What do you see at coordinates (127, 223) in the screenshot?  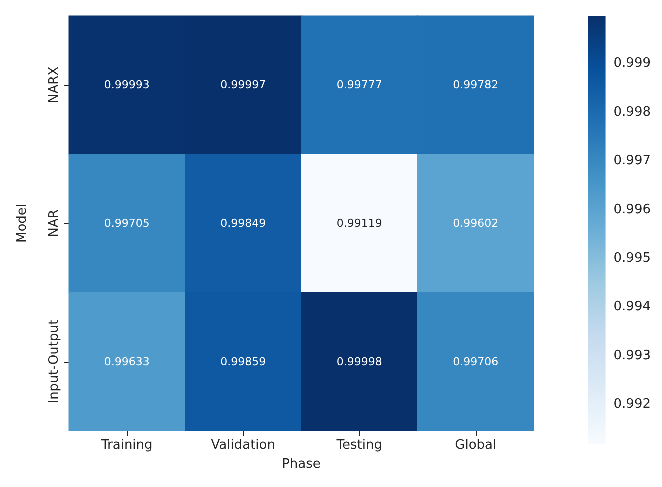 I see `data-label: 0.99705` at bounding box center [127, 223].